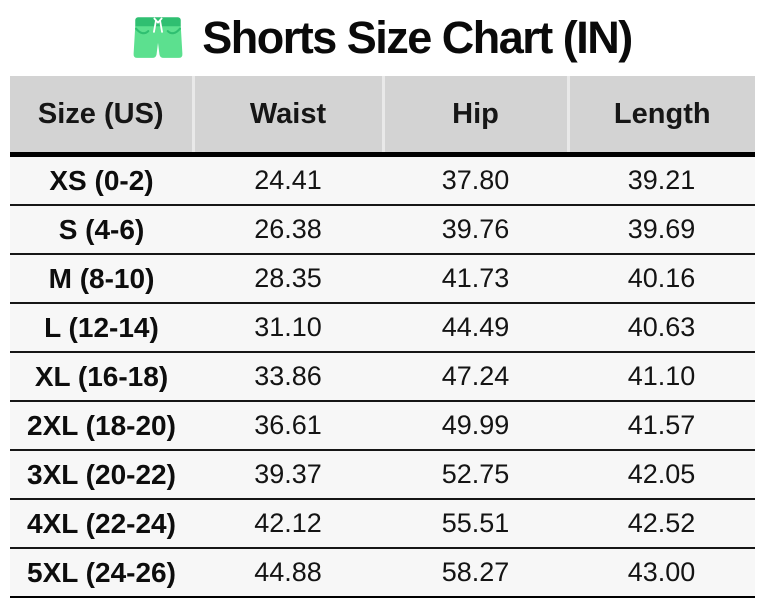  What do you see at coordinates (475, 524) in the screenshot?
I see `hip-cell: 55.51` at bounding box center [475, 524].